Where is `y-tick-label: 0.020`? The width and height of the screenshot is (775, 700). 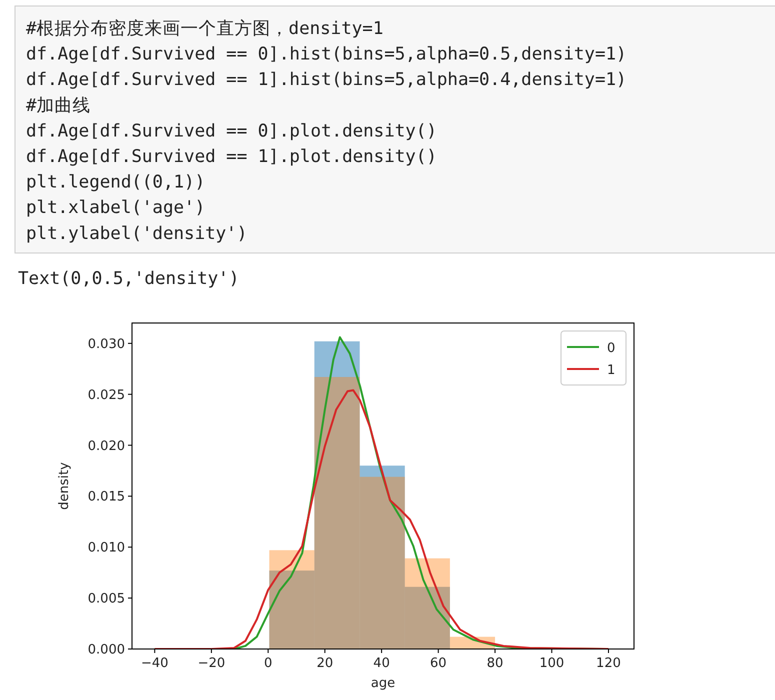 y-tick-label: 0.020 is located at coordinates (106, 446).